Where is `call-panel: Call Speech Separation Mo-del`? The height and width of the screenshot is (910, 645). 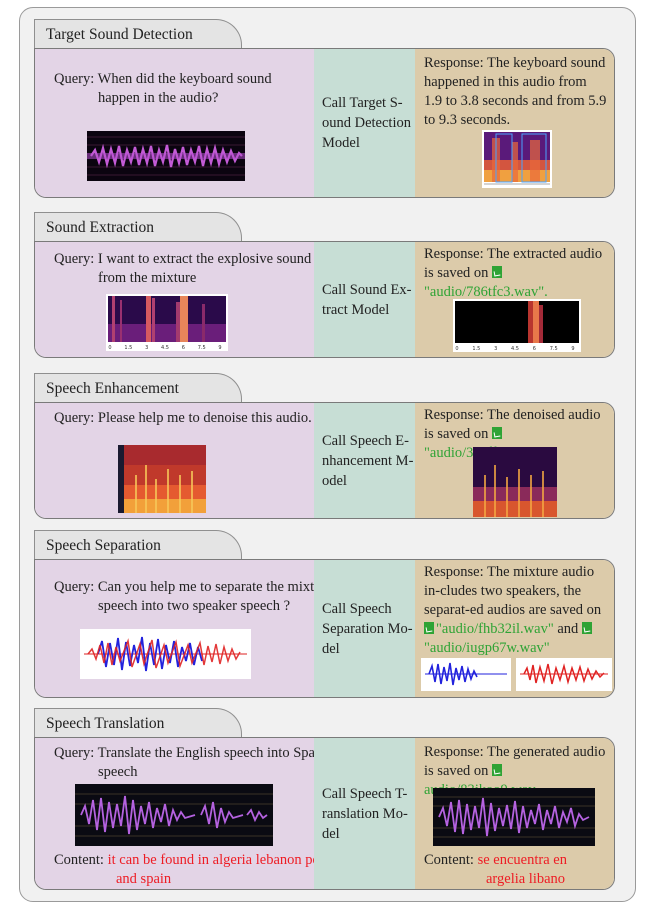
call-panel: Call Speech Separation Mo-del is located at coordinates (364, 628).